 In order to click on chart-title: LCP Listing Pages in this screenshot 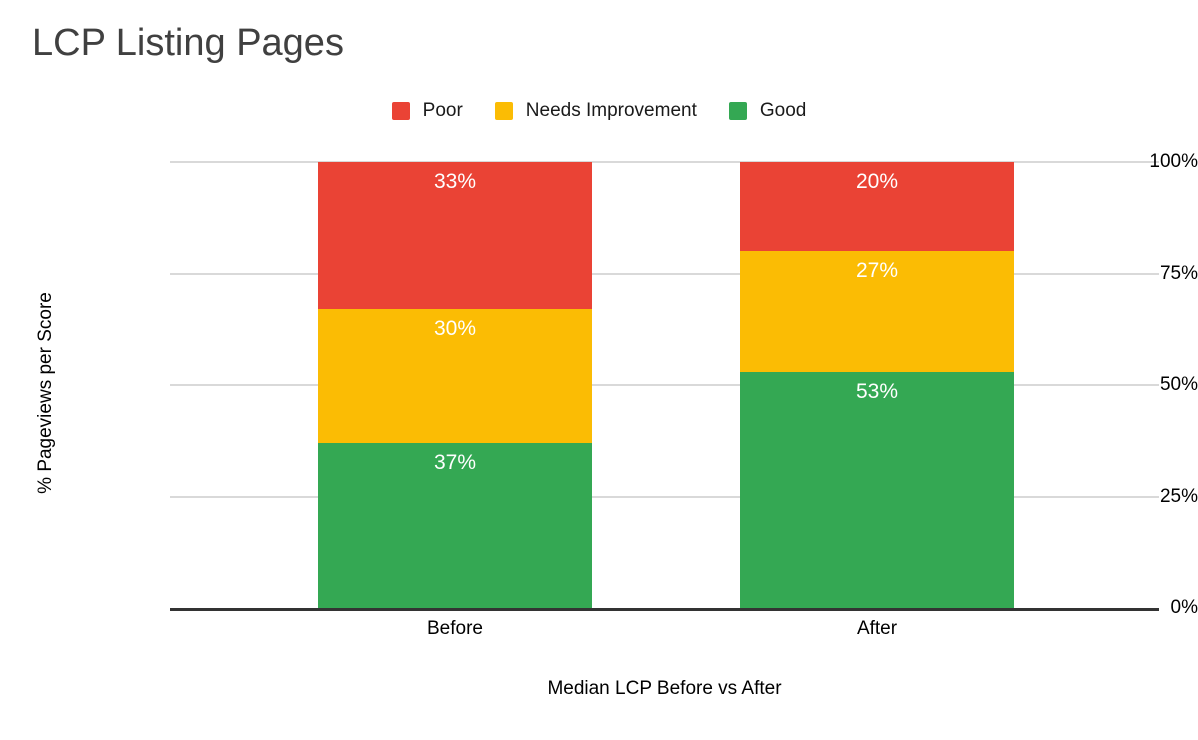, I will do `click(188, 43)`.